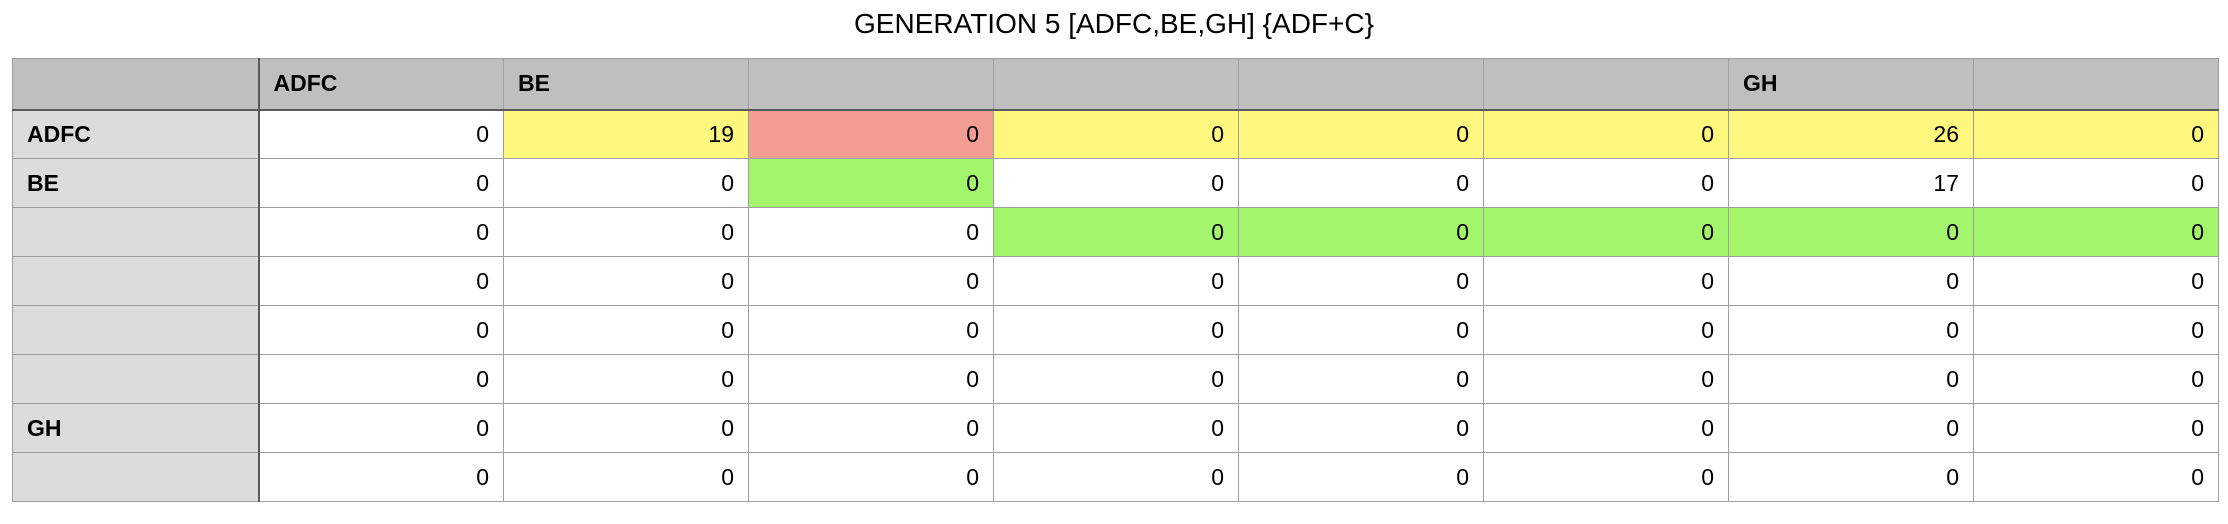 The image size is (2228, 524). I want to click on column-header: BE, so click(626, 84).